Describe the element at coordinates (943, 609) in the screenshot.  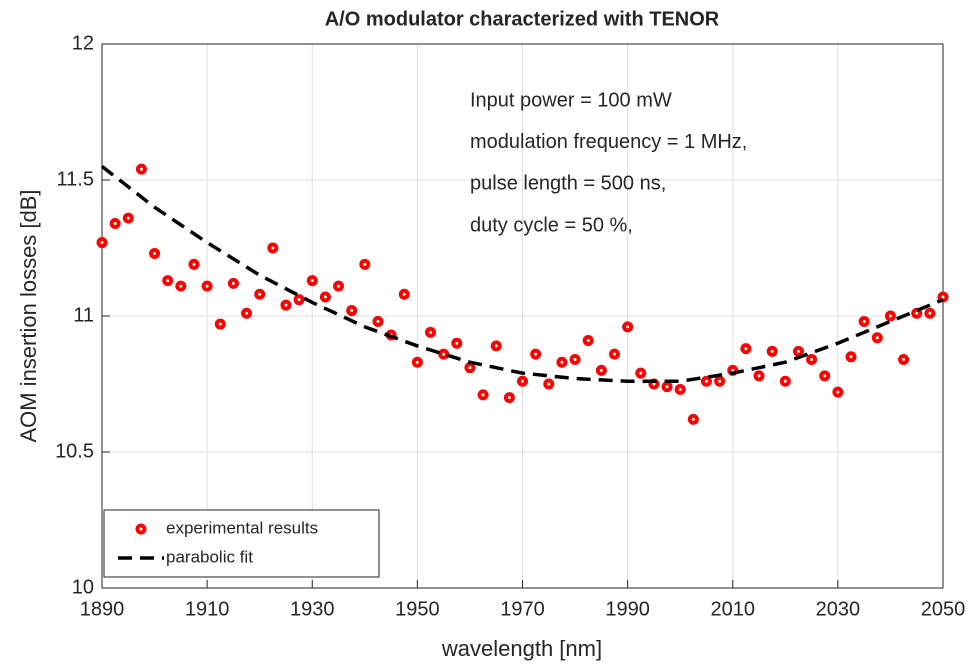
I see `x-tick-label: 2050` at that location.